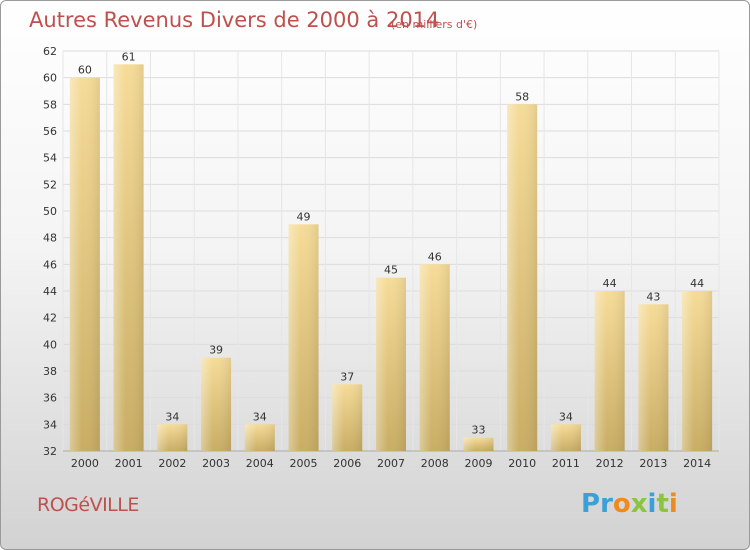 The image size is (750, 550). What do you see at coordinates (50, 184) in the screenshot?
I see `y-tick-label: 52` at bounding box center [50, 184].